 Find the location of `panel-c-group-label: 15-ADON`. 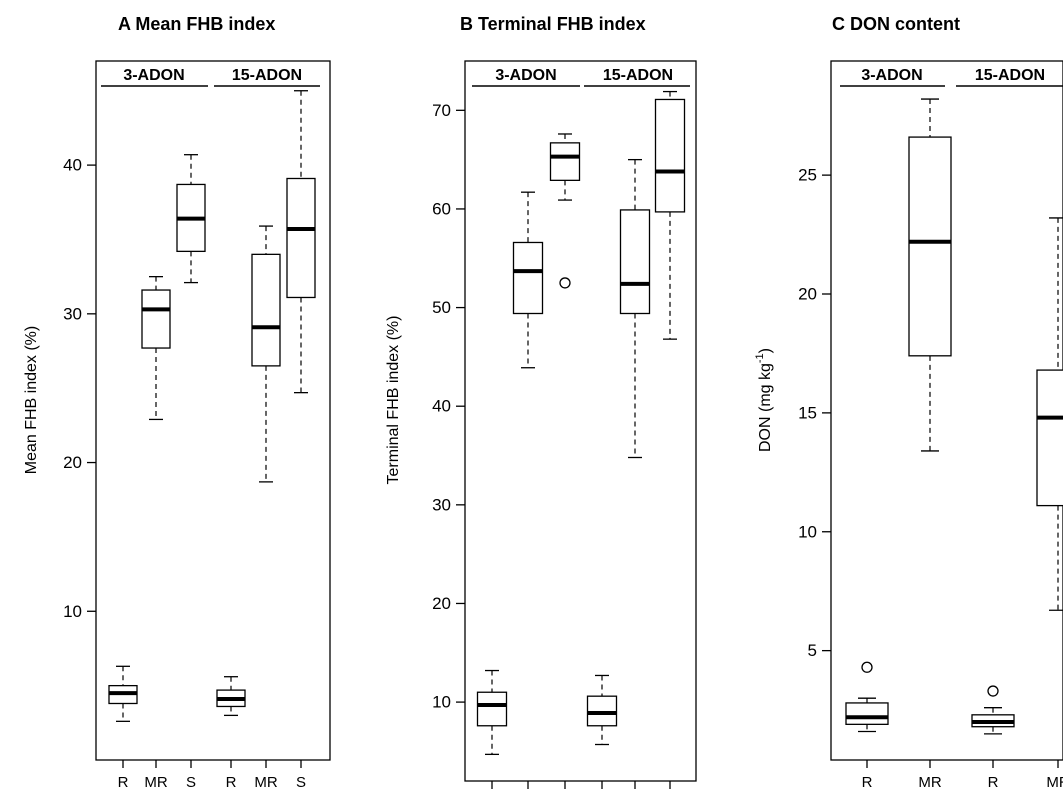

panel-c-group-label: 15-ADON is located at coordinates (1010, 75).